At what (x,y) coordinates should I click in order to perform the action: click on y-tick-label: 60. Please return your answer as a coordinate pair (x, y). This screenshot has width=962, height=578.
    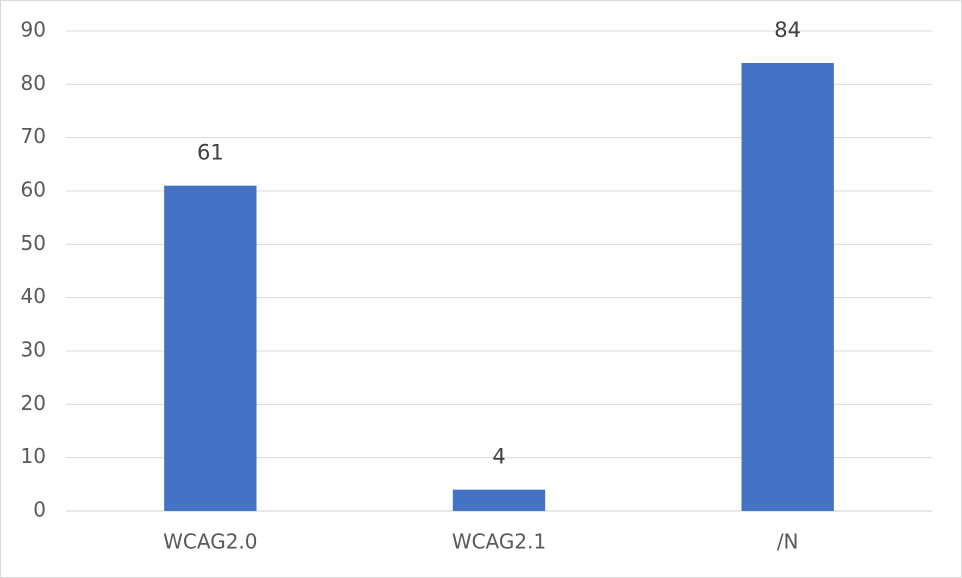
    Looking at the image, I should click on (33, 190).